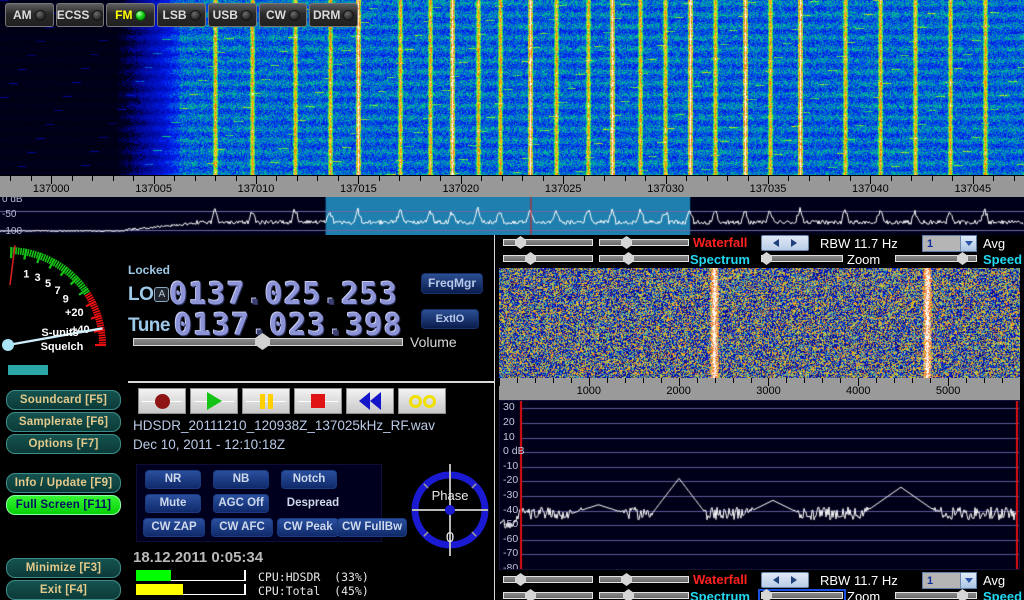  Describe the element at coordinates (309, 479) in the screenshot. I see `dsp-button-notch: Notch` at that location.